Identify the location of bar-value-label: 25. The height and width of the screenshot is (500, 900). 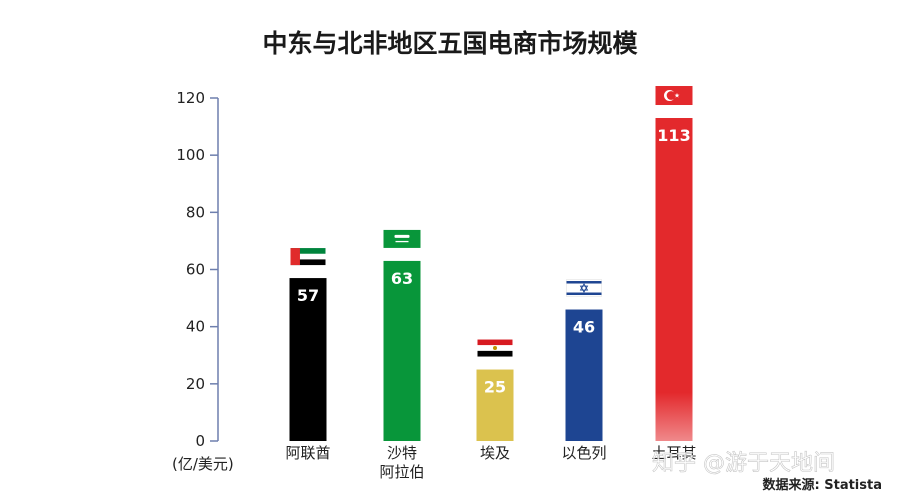
(495, 387).